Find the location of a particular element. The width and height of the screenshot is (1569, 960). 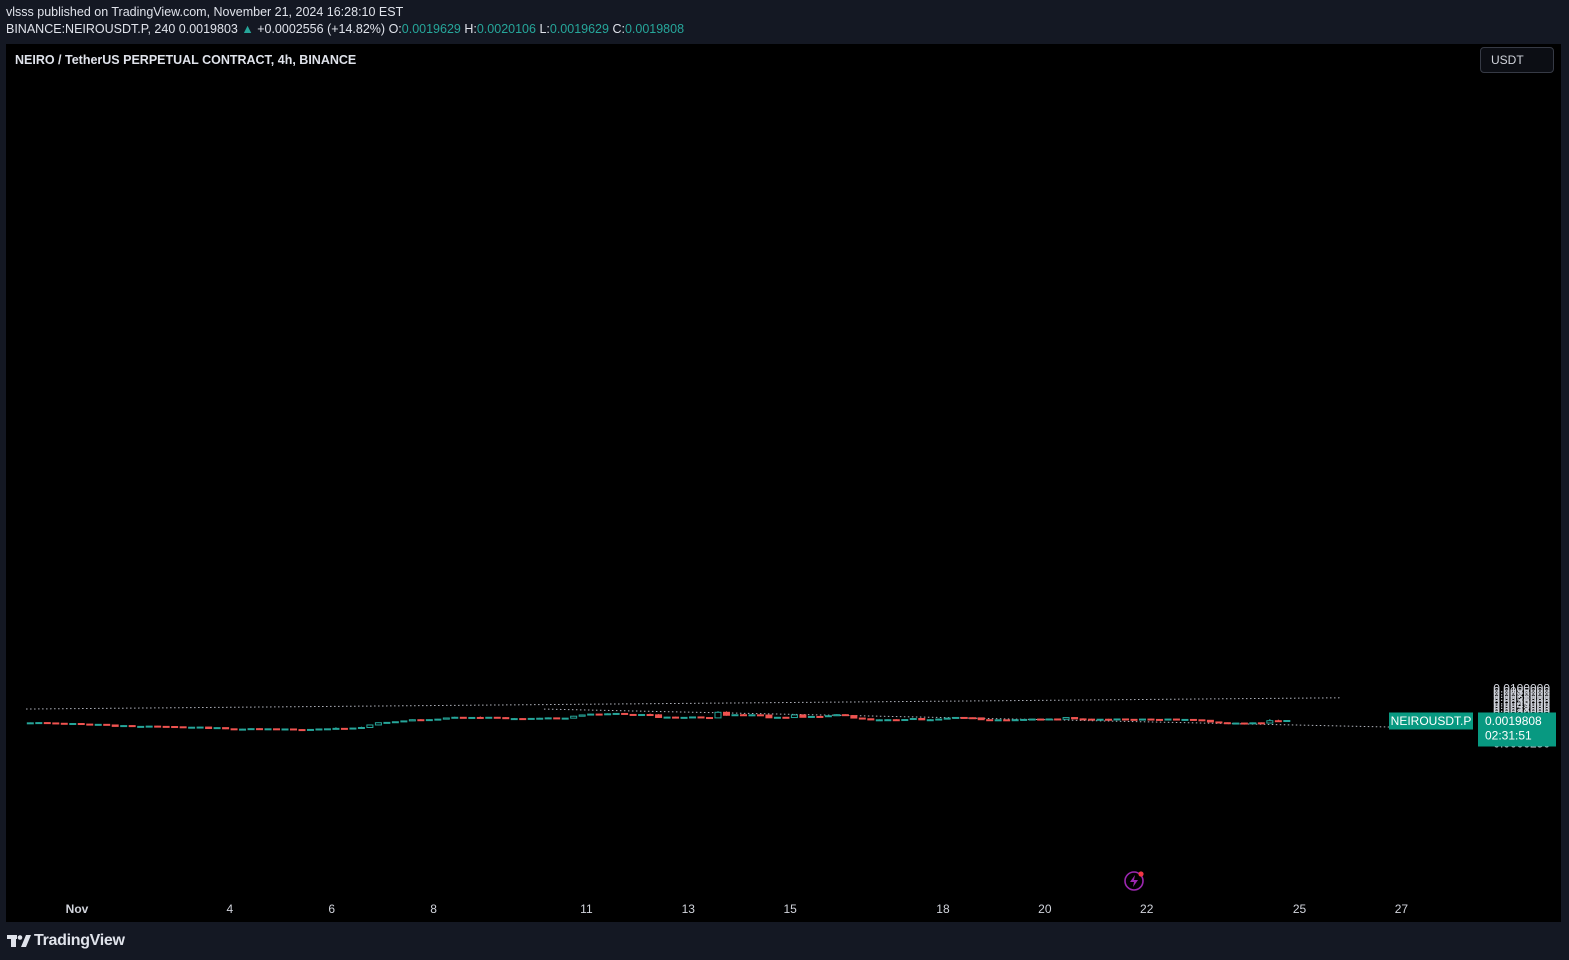

time-tick-label: Nov is located at coordinates (77, 909).